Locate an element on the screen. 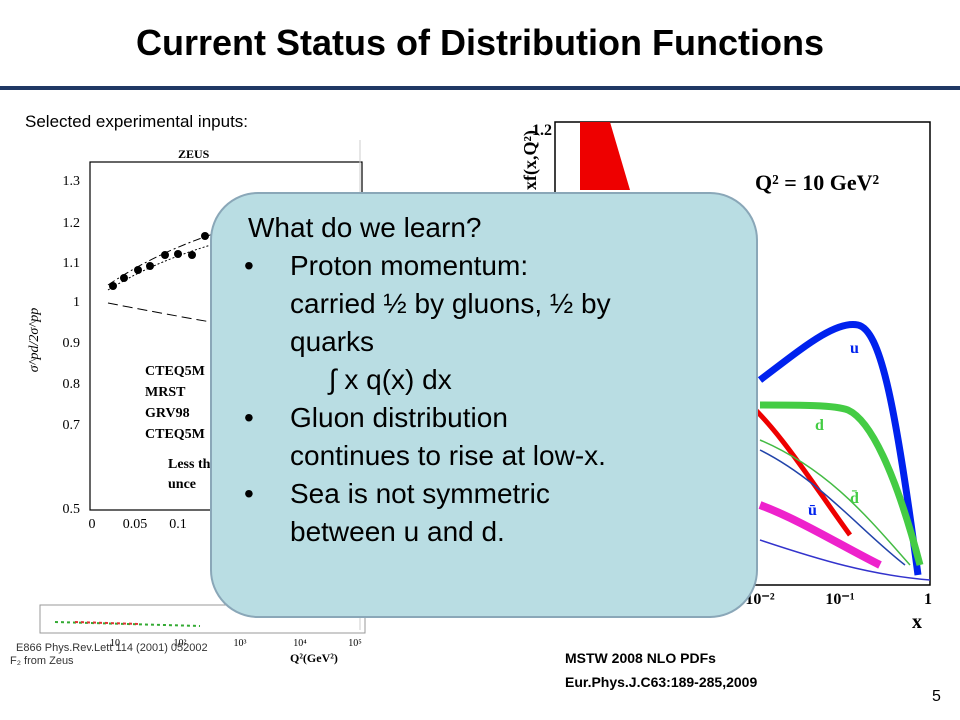  slide-title: Current Status of Distribution Functions is located at coordinates (480, 42).